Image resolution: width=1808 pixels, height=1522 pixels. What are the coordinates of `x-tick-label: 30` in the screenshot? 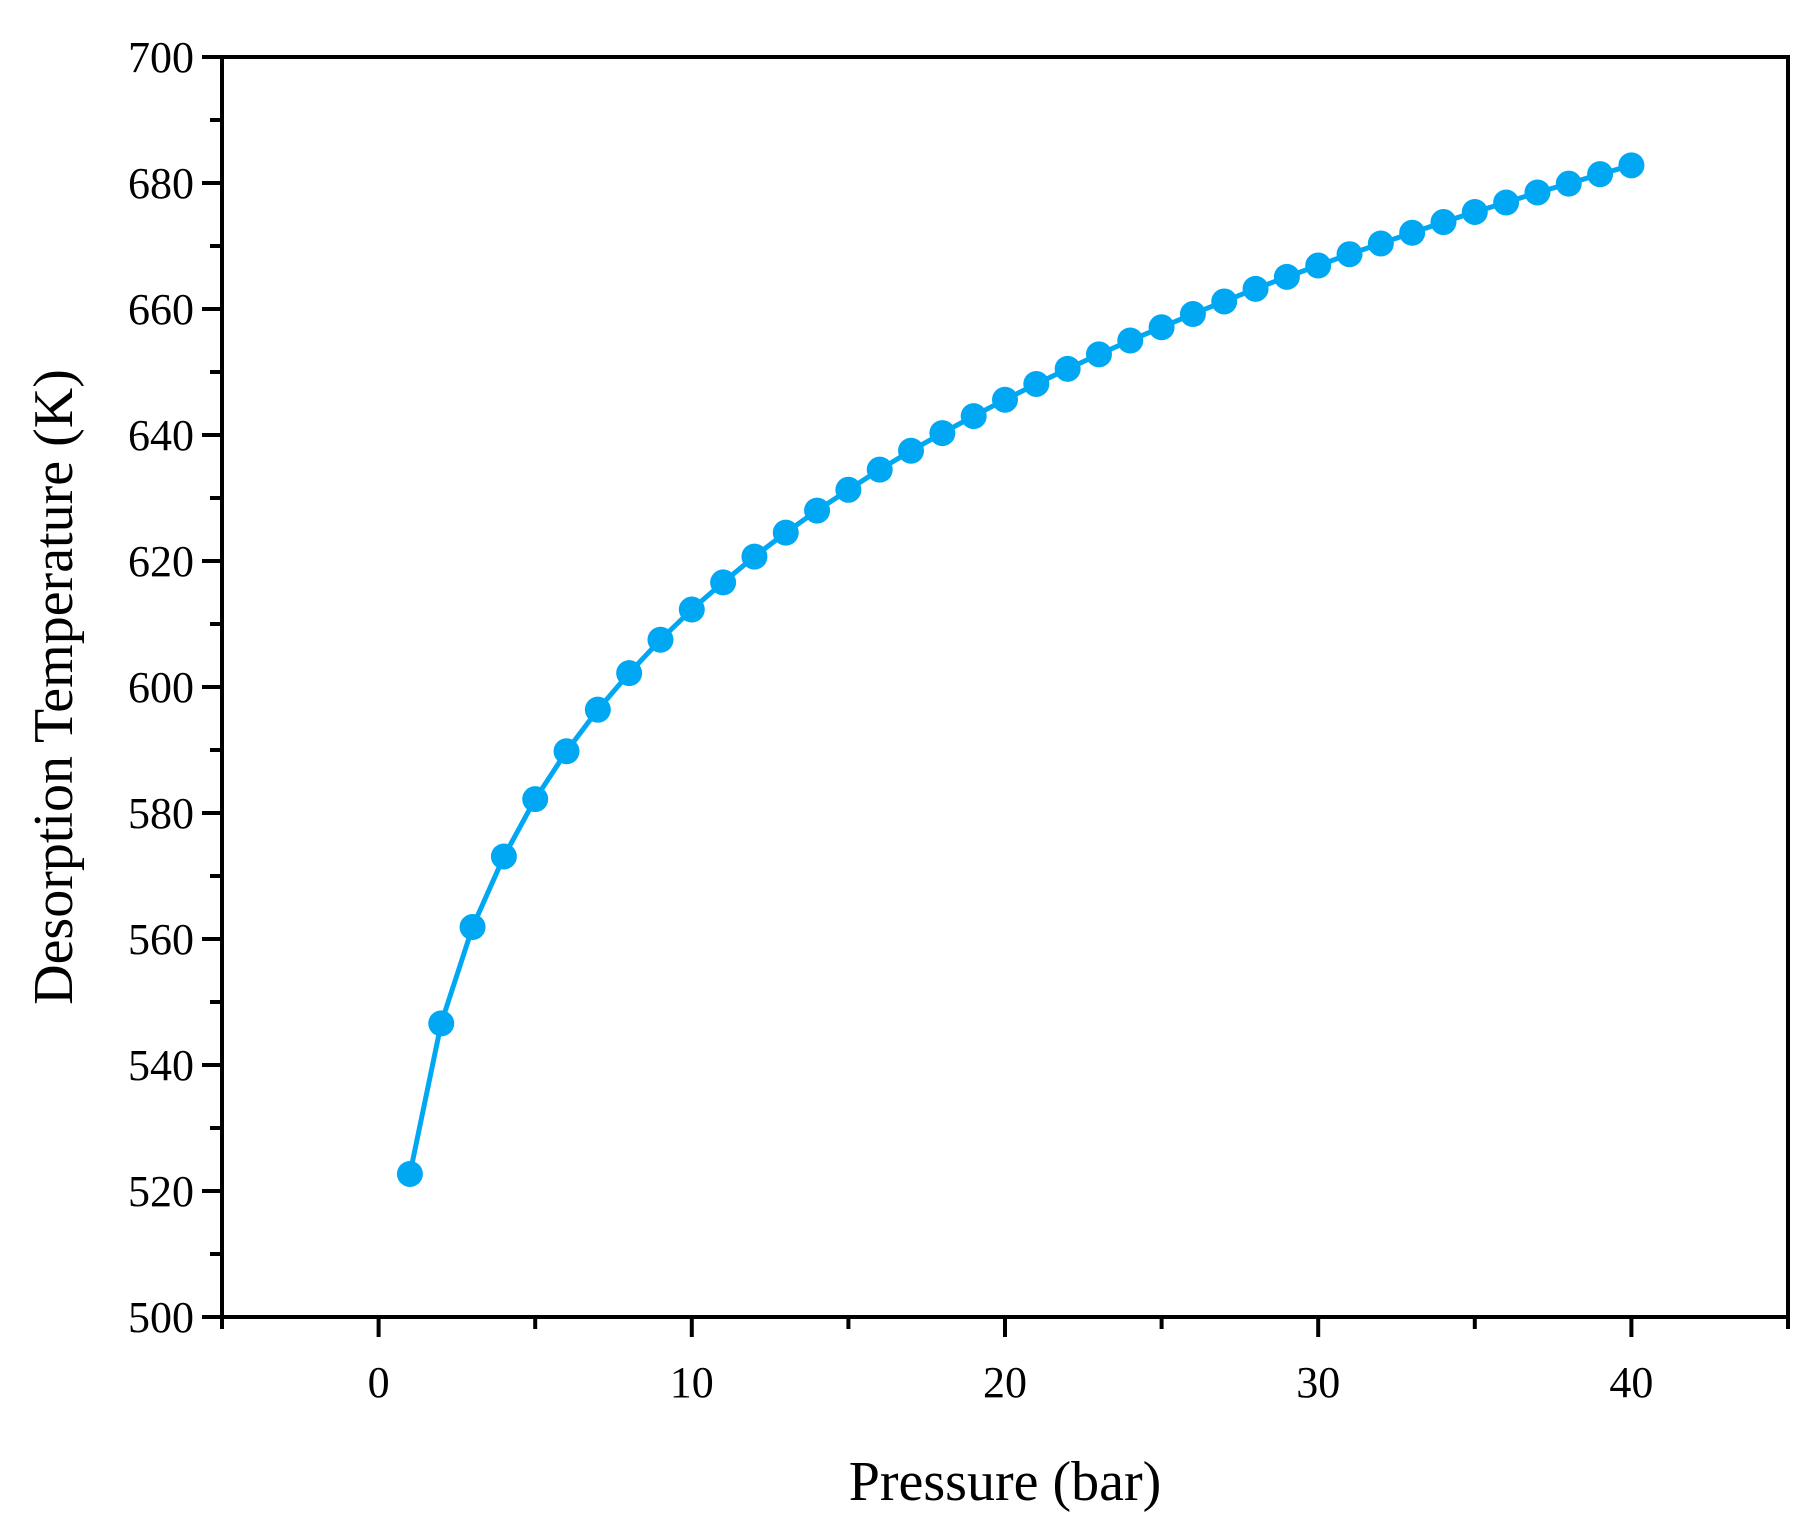 It's located at (1318, 1382).